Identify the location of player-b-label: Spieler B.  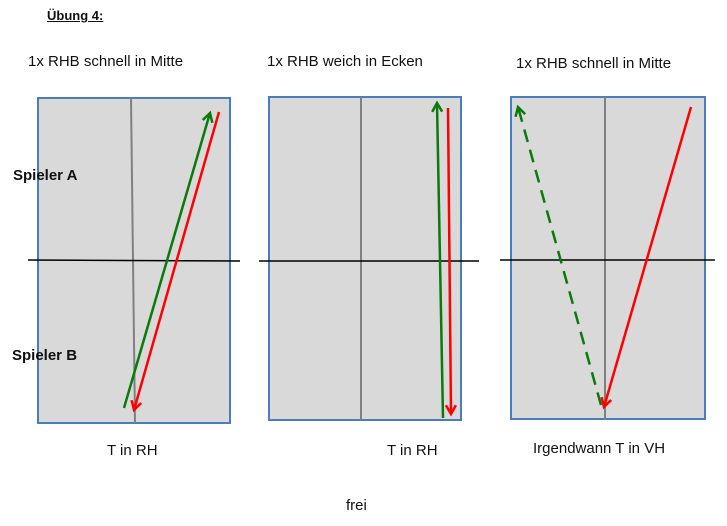
(45, 355).